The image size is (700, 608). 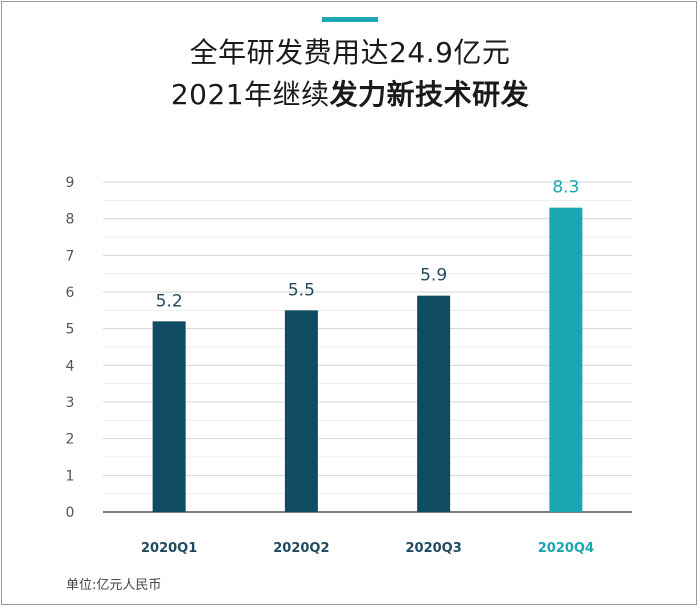 What do you see at coordinates (70, 256) in the screenshot?
I see `y-tick-label: 7` at bounding box center [70, 256].